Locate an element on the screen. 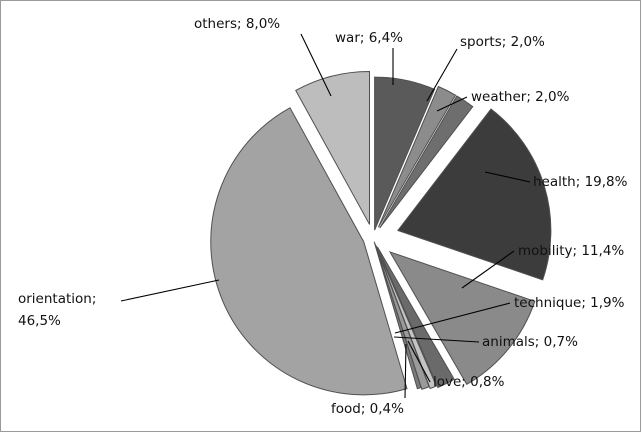  data-label-technique: technique; 1,9% is located at coordinates (569, 303).